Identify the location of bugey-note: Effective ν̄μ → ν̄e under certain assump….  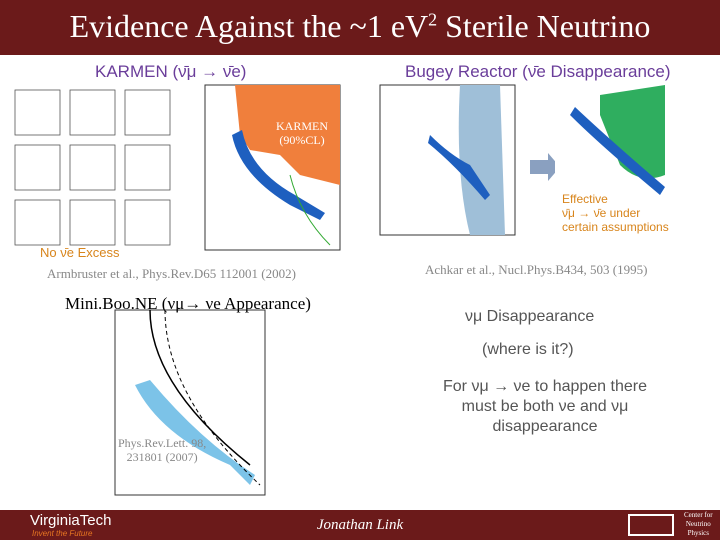
(615, 213).